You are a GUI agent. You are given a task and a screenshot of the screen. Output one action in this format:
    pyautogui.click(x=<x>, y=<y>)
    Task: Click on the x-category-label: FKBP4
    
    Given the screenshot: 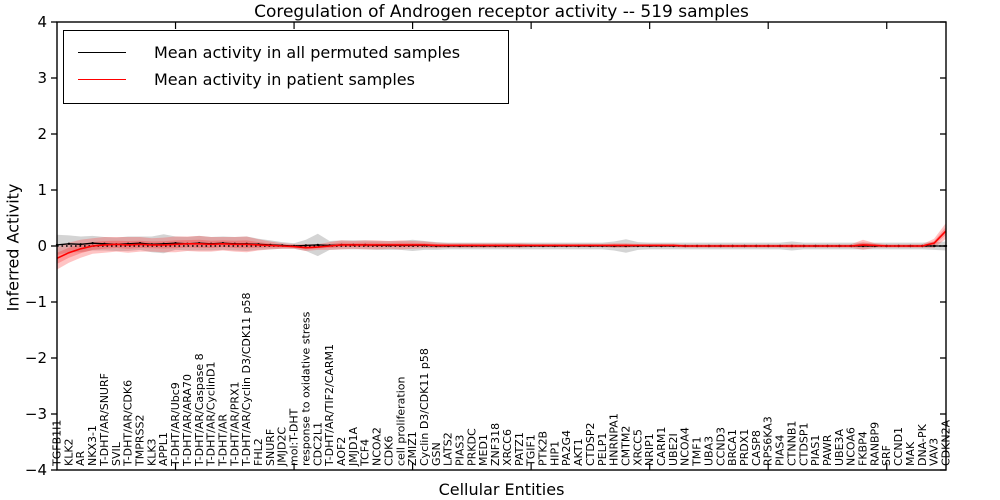 What is the action you would take?
    pyautogui.click(x=863, y=448)
    